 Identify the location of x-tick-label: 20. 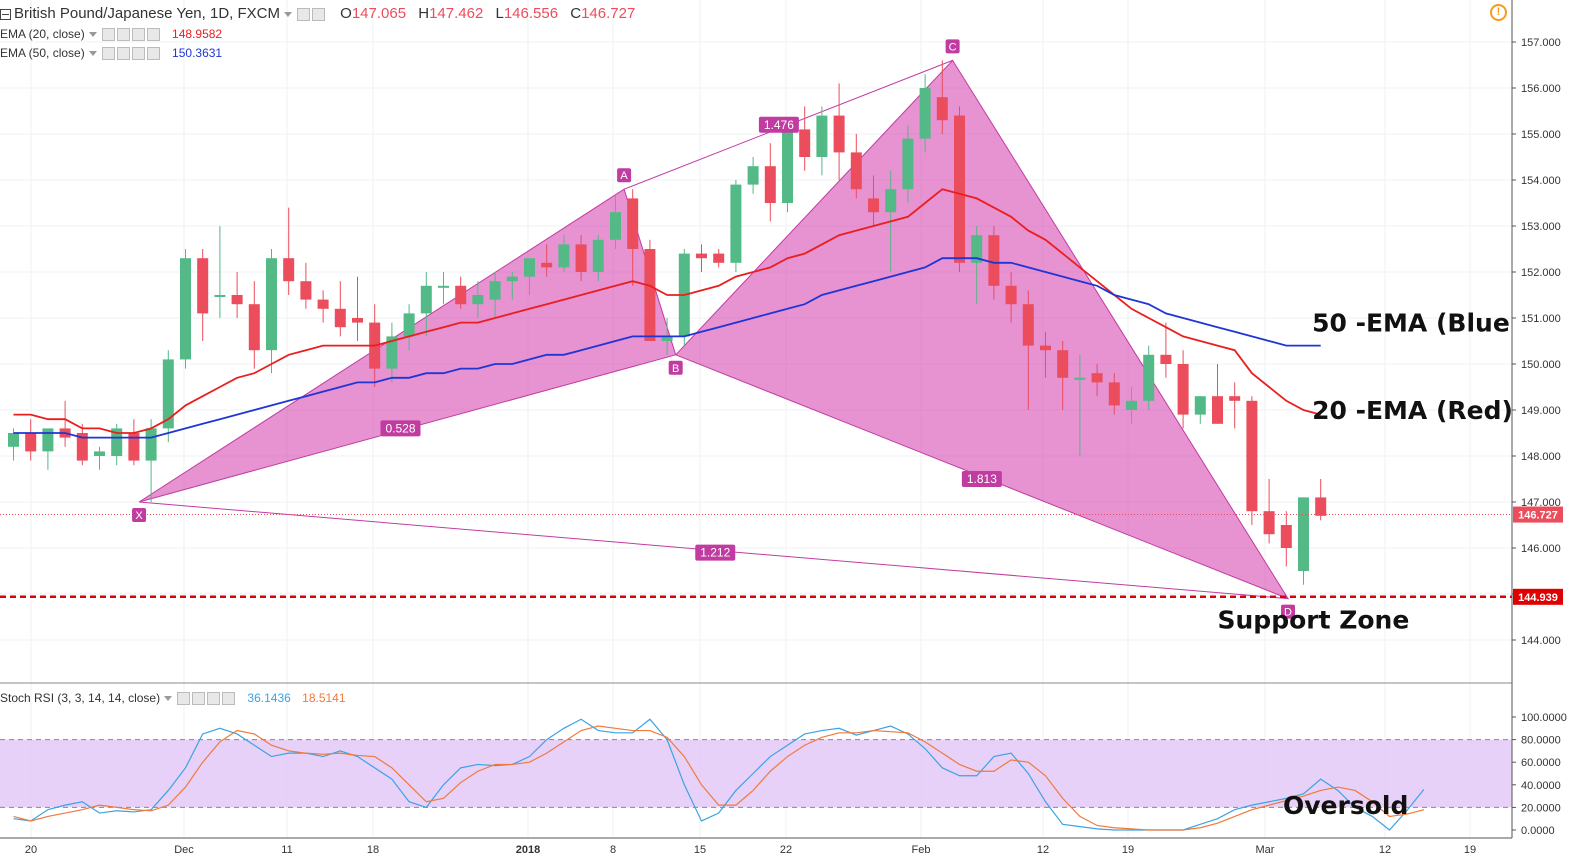
(31, 850).